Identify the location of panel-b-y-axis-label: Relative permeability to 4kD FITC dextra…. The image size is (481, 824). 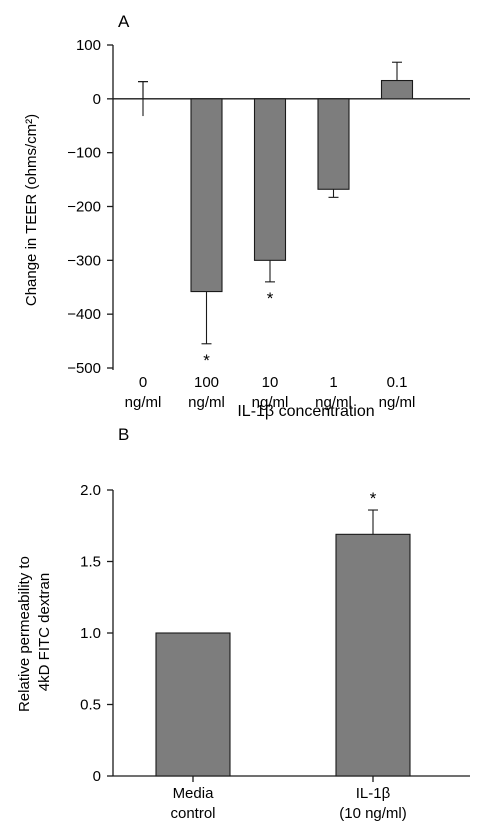
(34, 632).